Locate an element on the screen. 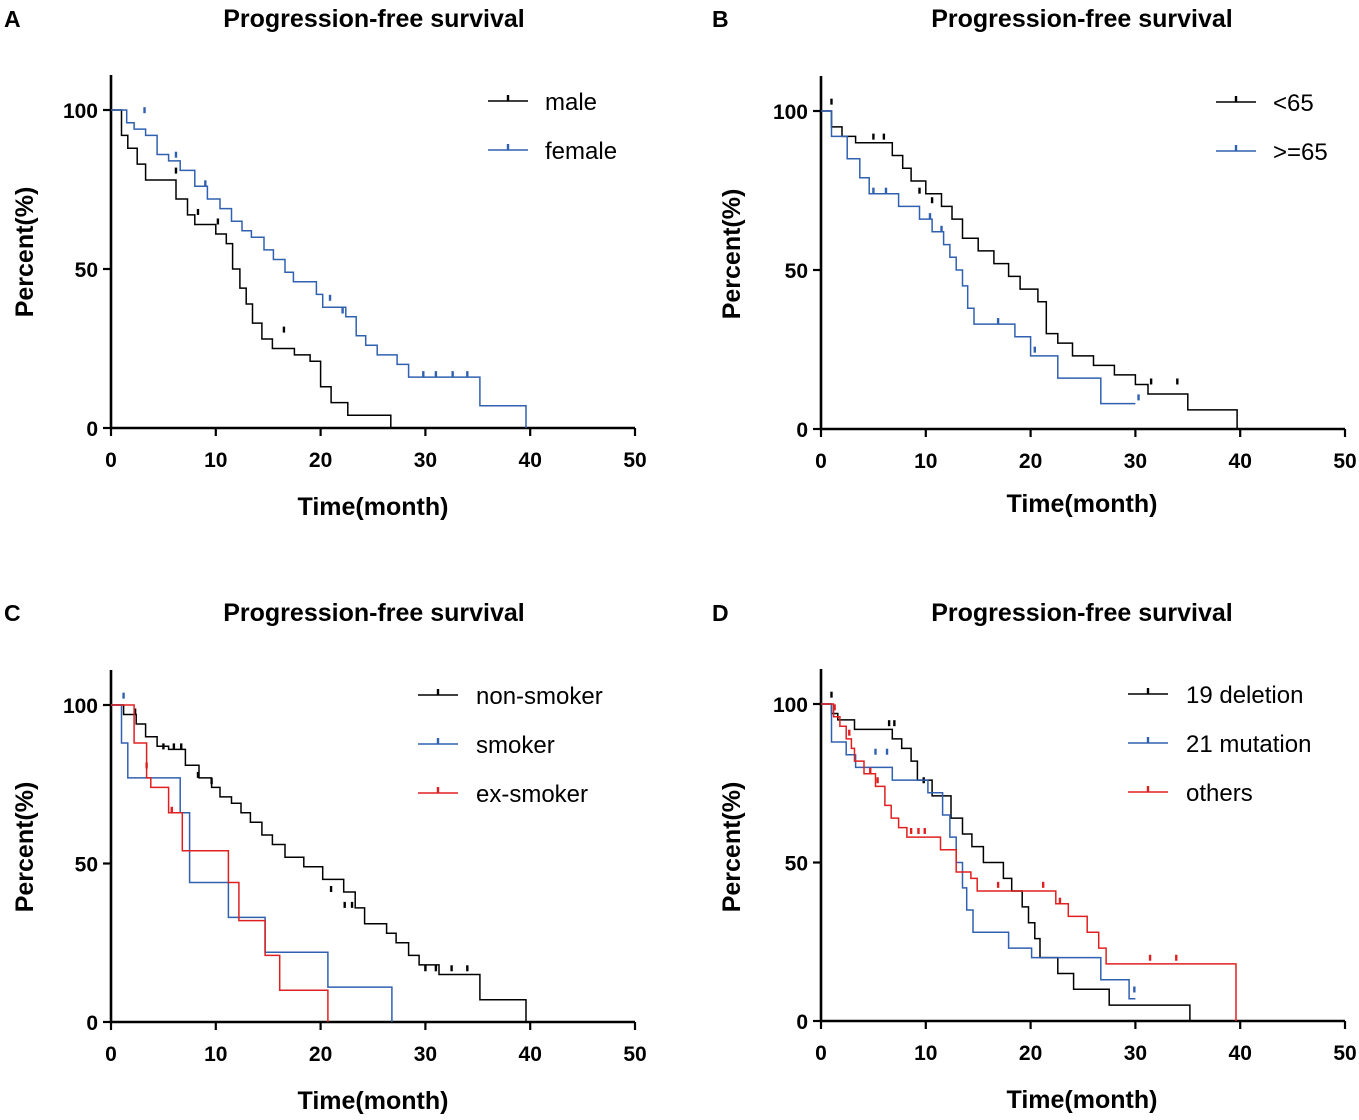 The width and height of the screenshot is (1359, 1120). legend-label: female is located at coordinates (581, 151).